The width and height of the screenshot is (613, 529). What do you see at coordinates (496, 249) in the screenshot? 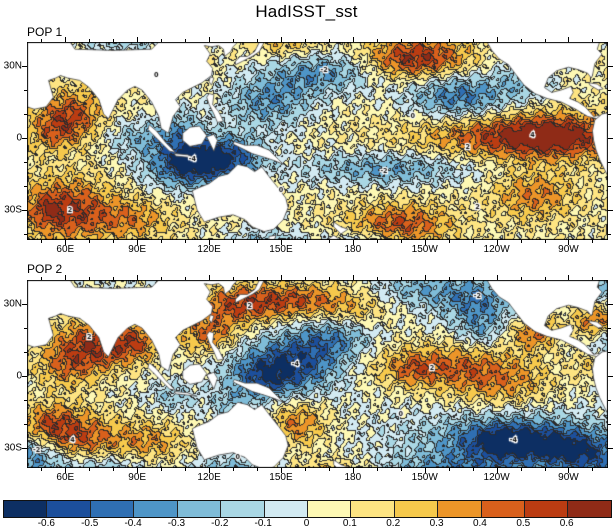
I see `x-tick-label: 120W` at bounding box center [496, 249].